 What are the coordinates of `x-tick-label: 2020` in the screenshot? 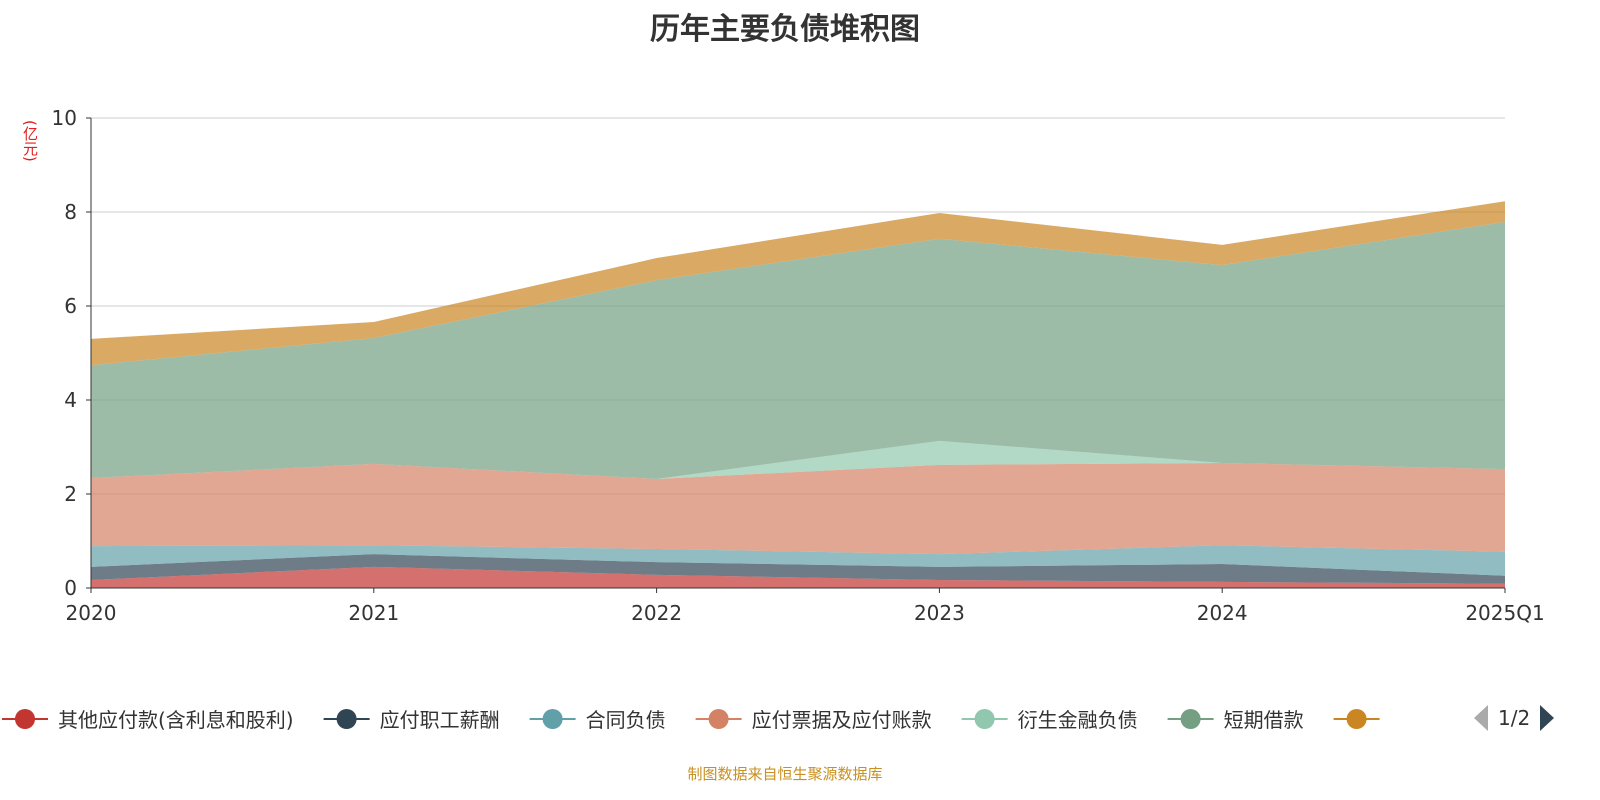 It's located at (91, 613).